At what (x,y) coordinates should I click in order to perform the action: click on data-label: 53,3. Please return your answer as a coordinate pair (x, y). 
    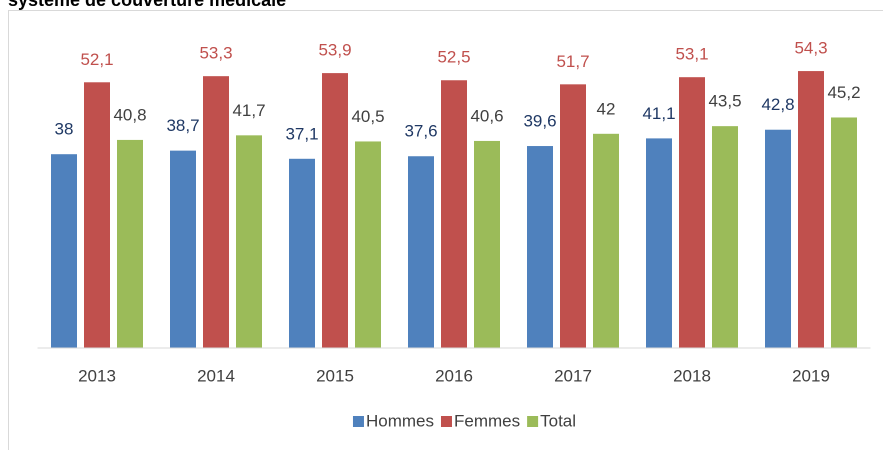
    Looking at the image, I should click on (215, 53).